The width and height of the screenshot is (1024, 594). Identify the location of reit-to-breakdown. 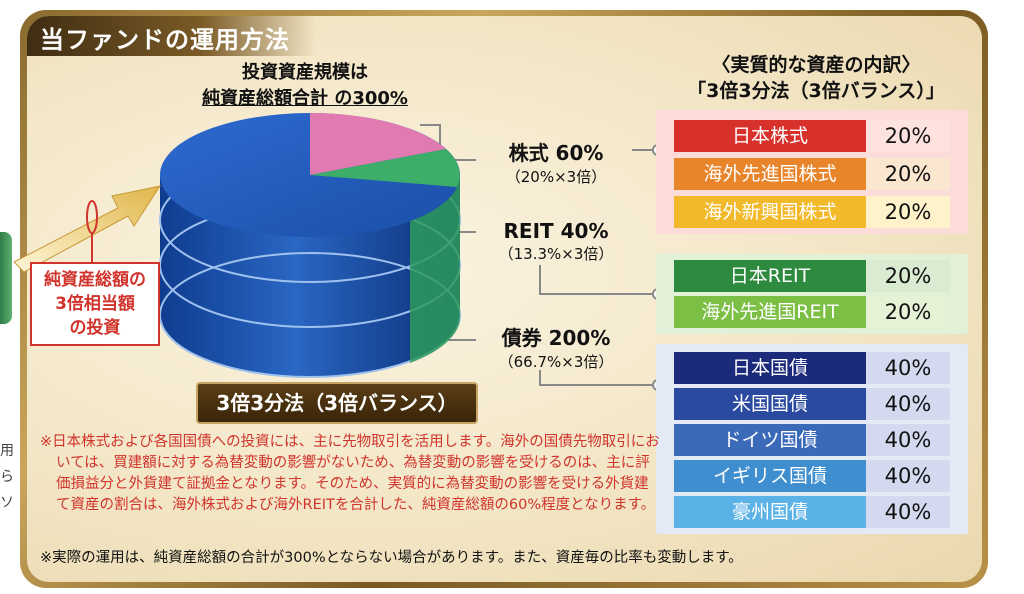
(597, 280).